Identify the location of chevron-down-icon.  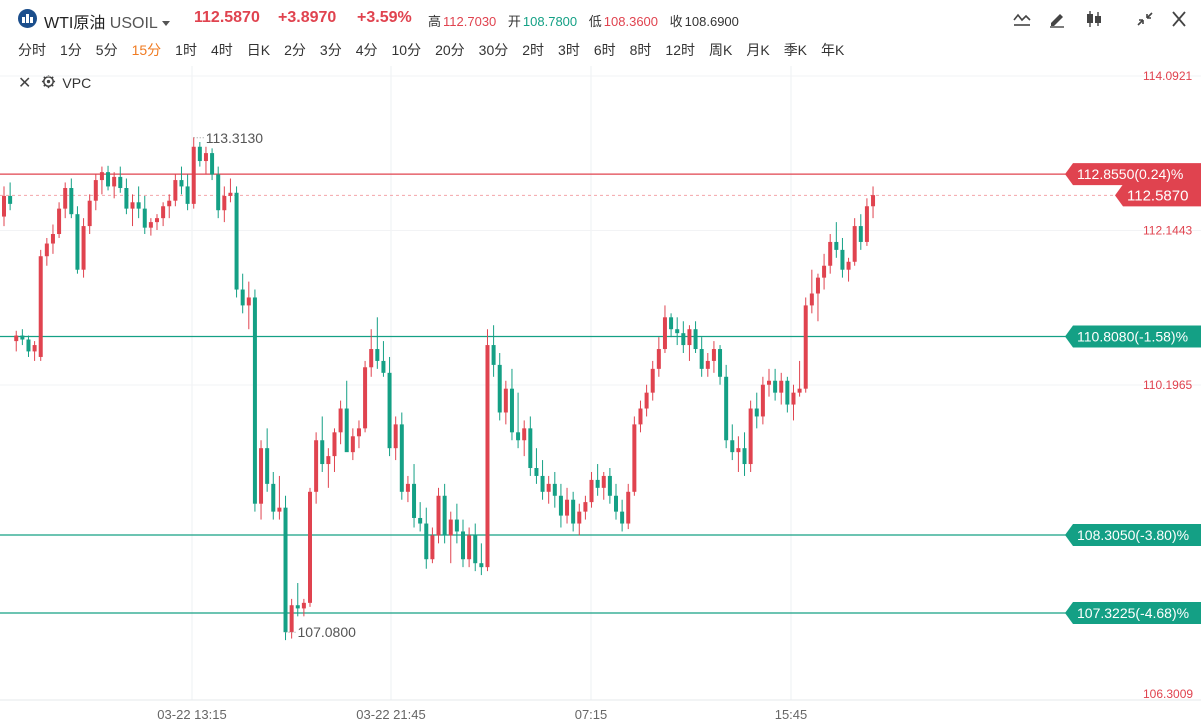
(165, 24).